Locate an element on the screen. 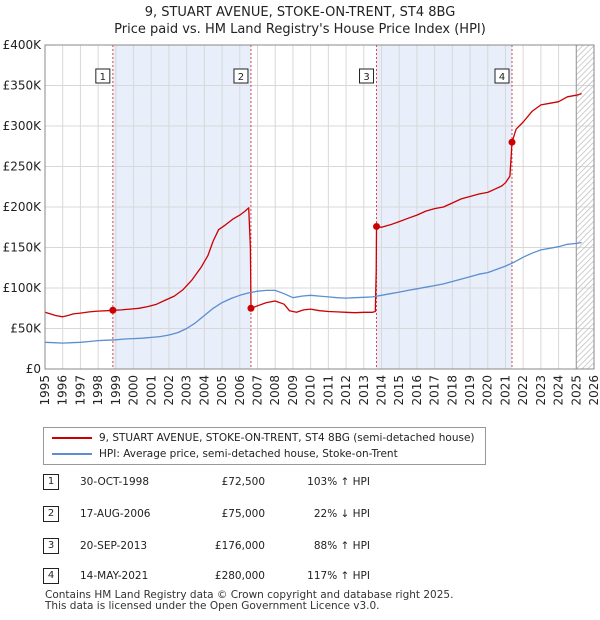  x-tick-label: 2010 is located at coordinates (311, 390).